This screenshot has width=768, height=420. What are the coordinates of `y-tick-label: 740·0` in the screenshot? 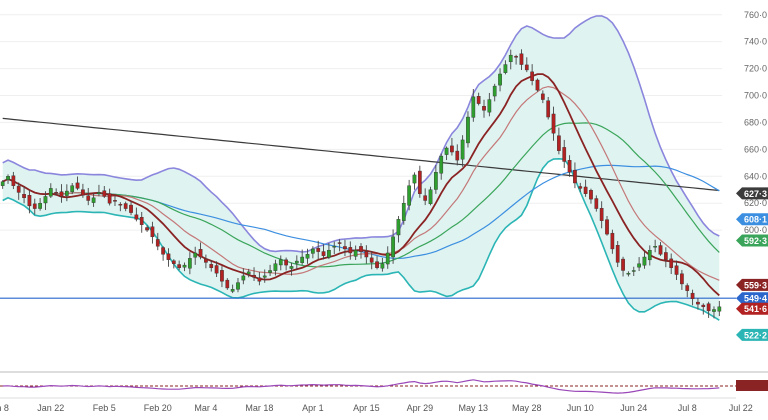 It's located at (755, 42).